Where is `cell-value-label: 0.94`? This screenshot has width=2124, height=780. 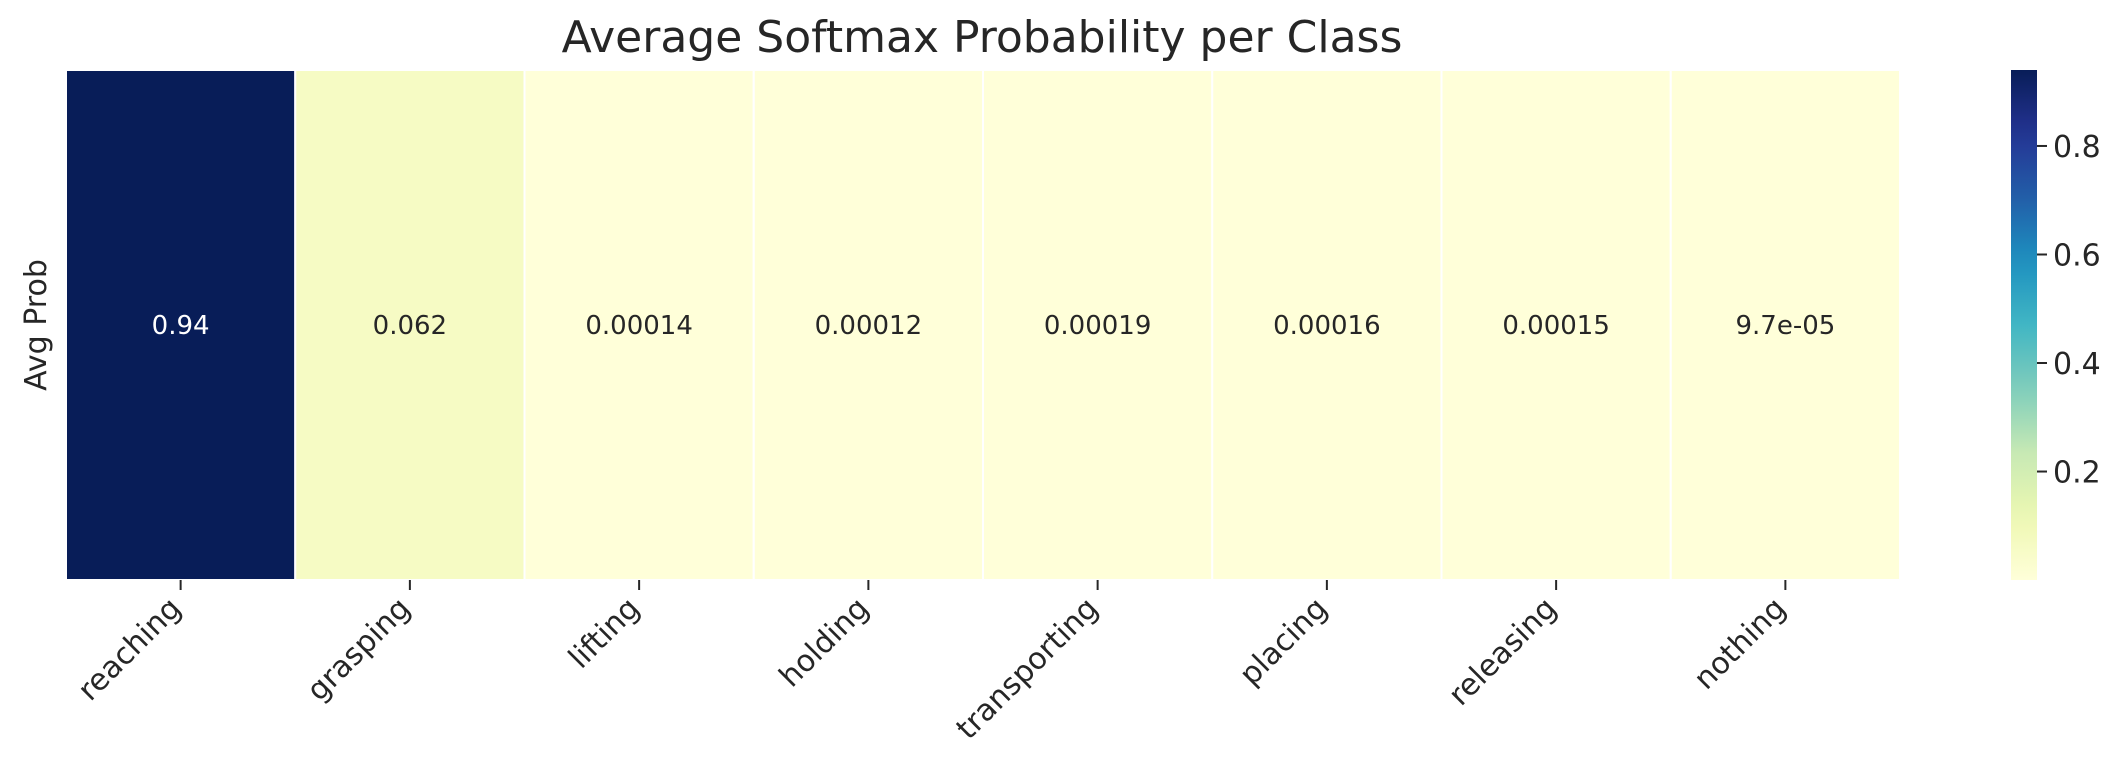 cell-value-label: 0.94 is located at coordinates (181, 326).